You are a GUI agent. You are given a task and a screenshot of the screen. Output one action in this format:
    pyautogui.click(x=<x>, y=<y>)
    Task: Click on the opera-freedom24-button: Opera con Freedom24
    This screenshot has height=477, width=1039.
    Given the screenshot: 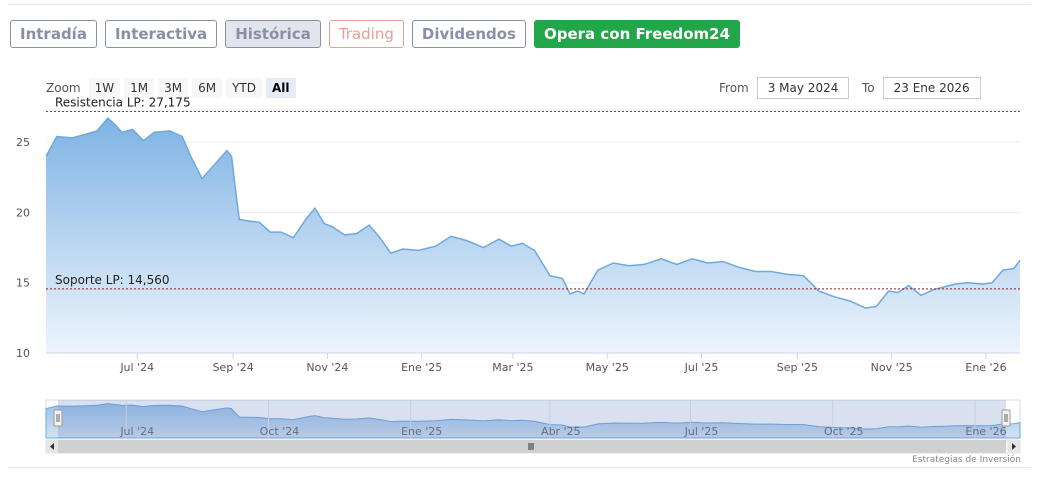 What is the action you would take?
    pyautogui.click(x=637, y=34)
    